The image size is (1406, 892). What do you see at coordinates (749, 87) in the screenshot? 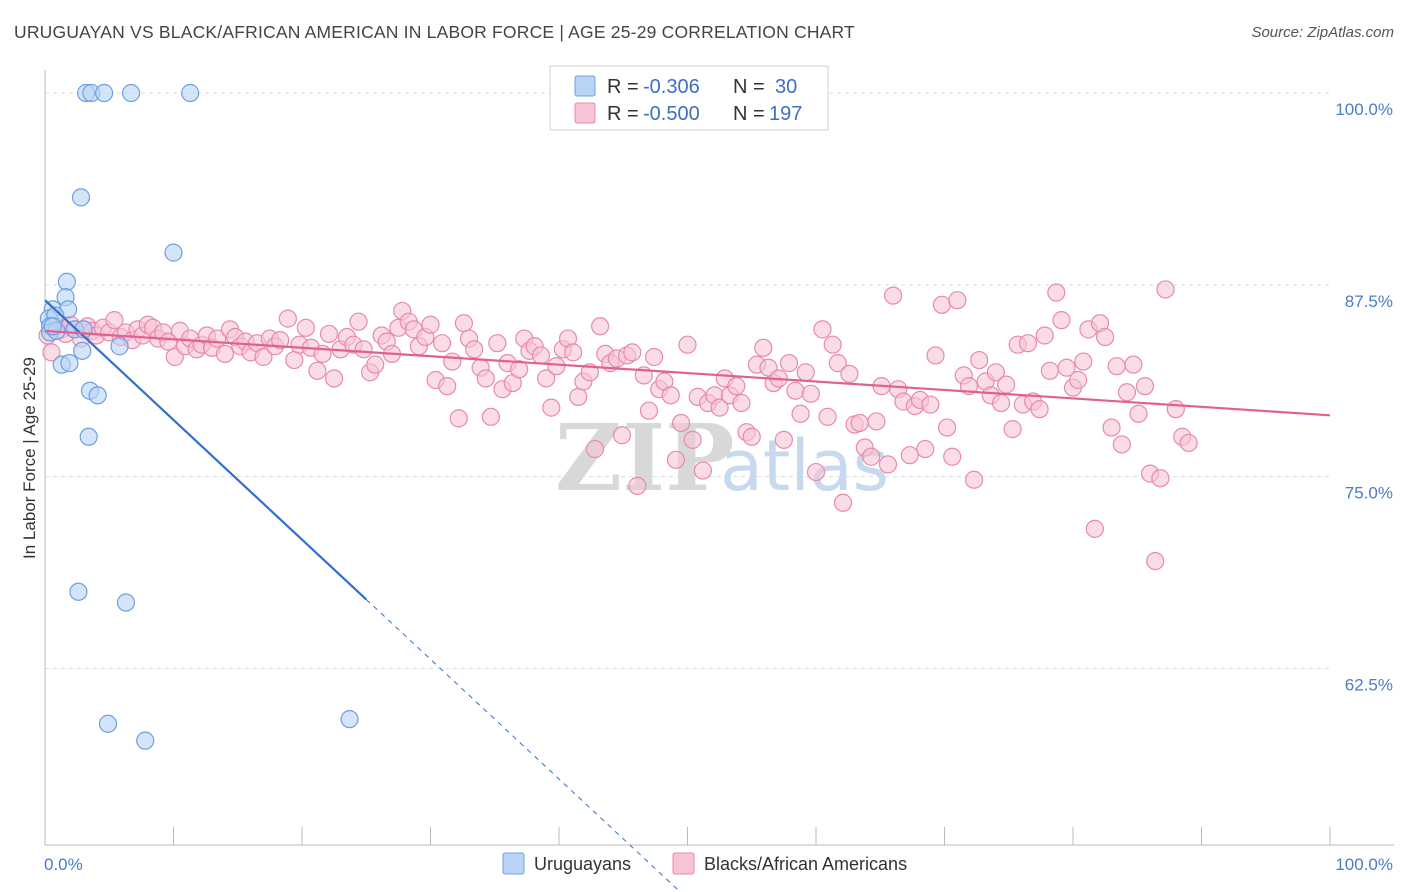
I see `legend-n-label-1: N =` at bounding box center [749, 87].